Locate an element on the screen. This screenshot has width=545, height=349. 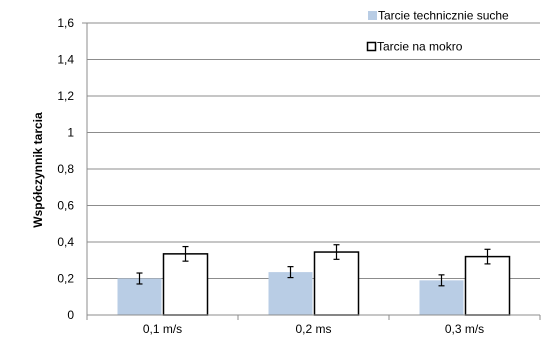
x-tick-label: 0,3 m/s is located at coordinates (464, 329).